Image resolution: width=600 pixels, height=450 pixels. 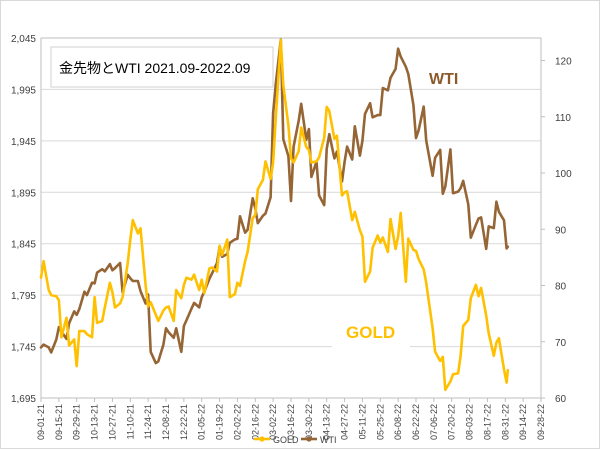 What do you see at coordinates (563, 118) in the screenshot?
I see `y-right-tick-label: 110` at bounding box center [563, 118].